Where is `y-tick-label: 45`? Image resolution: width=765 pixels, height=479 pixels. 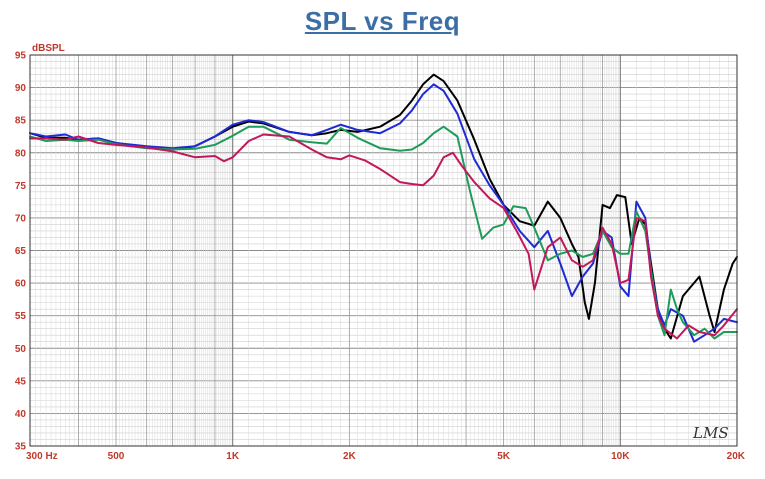 y-tick-label: 45 is located at coordinates (21, 381).